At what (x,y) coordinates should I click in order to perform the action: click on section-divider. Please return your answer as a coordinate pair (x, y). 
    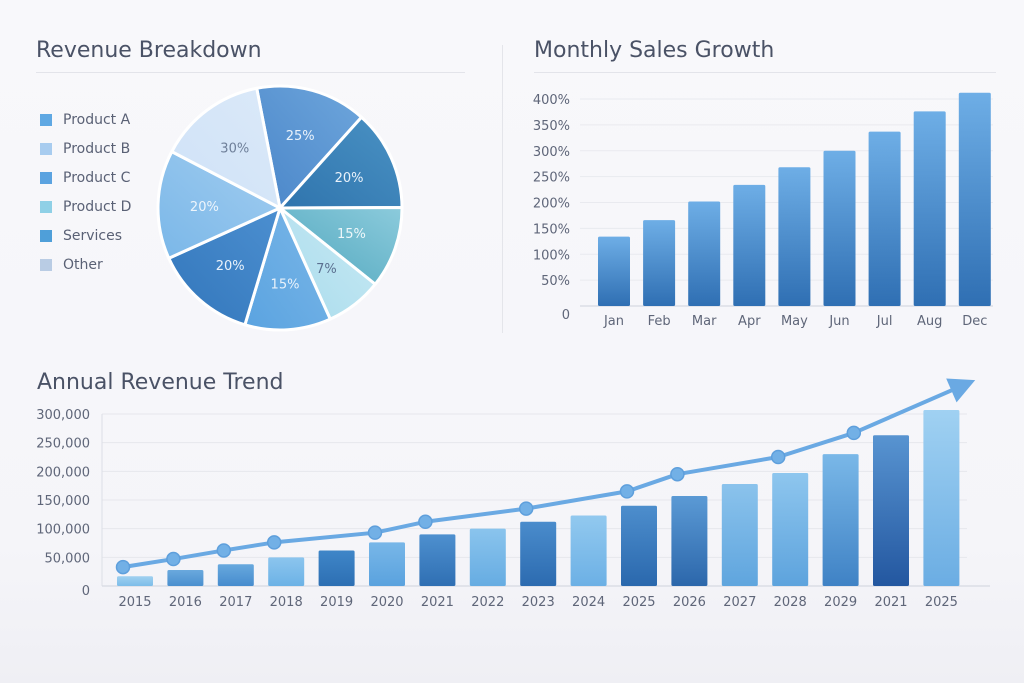
    Looking at the image, I should click on (502, 189).